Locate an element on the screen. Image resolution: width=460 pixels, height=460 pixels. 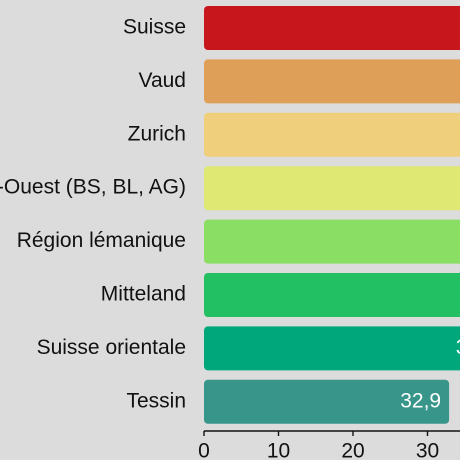
category-label: Zurich is located at coordinates (157, 133).